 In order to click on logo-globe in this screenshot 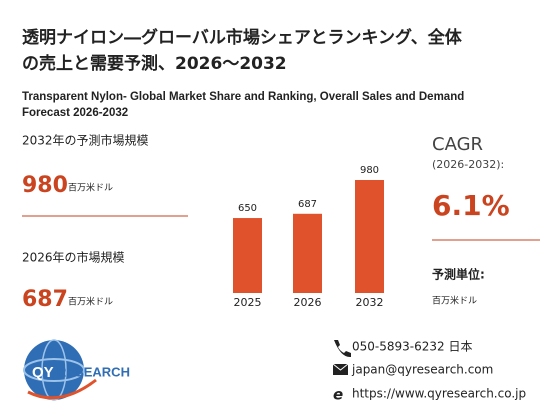, I will do `click(54, 370)`.